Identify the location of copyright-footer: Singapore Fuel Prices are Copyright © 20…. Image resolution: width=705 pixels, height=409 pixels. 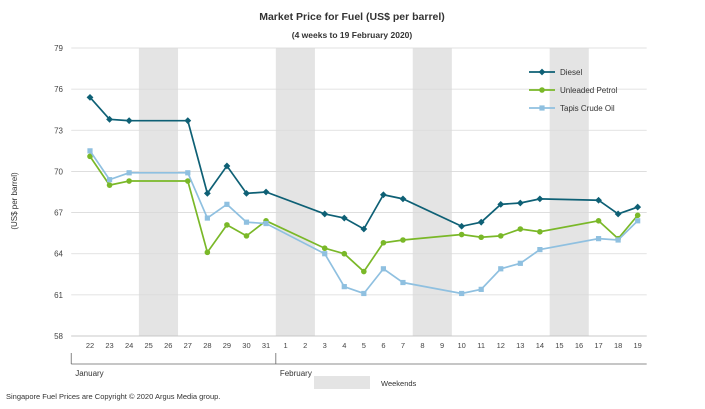
(113, 396).